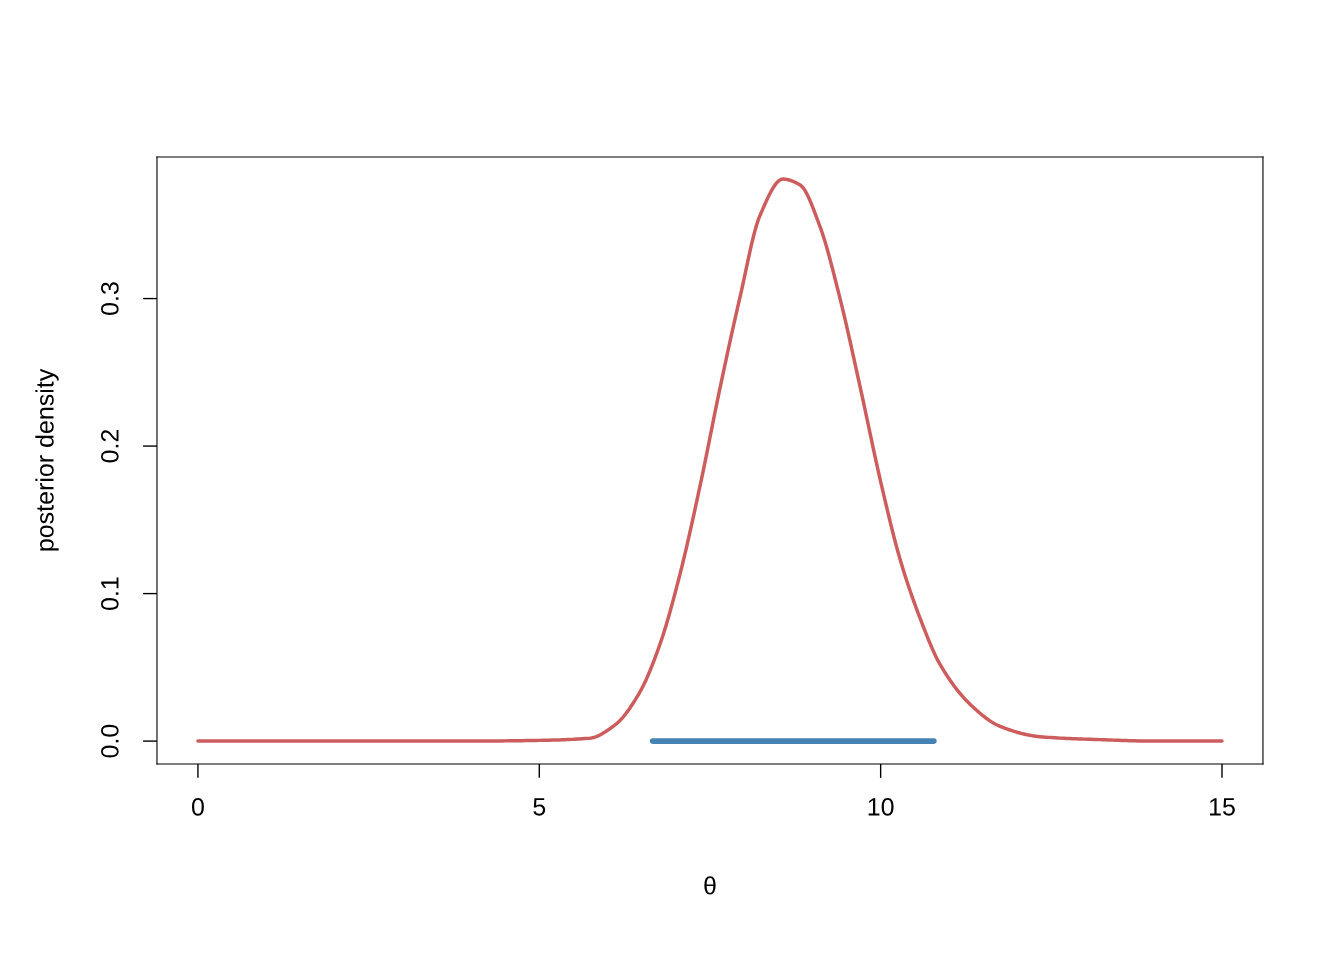 The width and height of the screenshot is (1344, 960). Describe the element at coordinates (197, 806) in the screenshot. I see `x-tick-label: 0` at that location.